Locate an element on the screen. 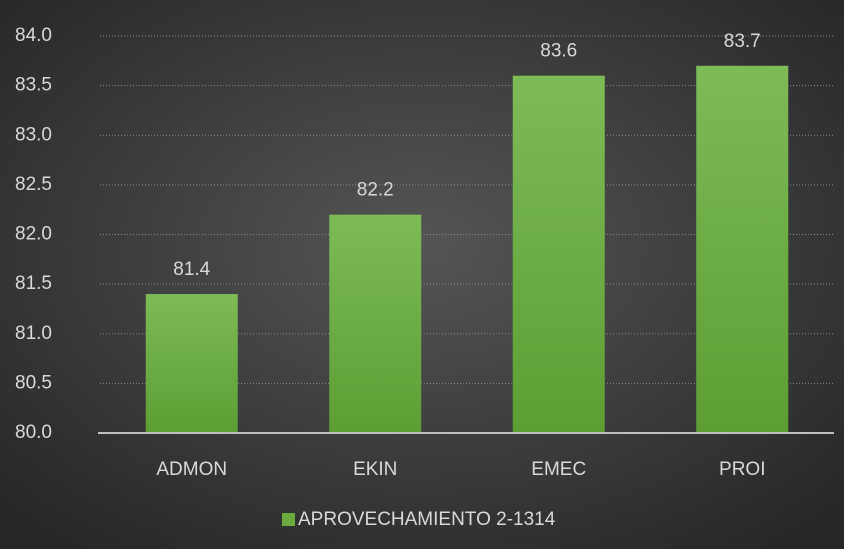  y-tick-label: 83.0 is located at coordinates (33, 134).